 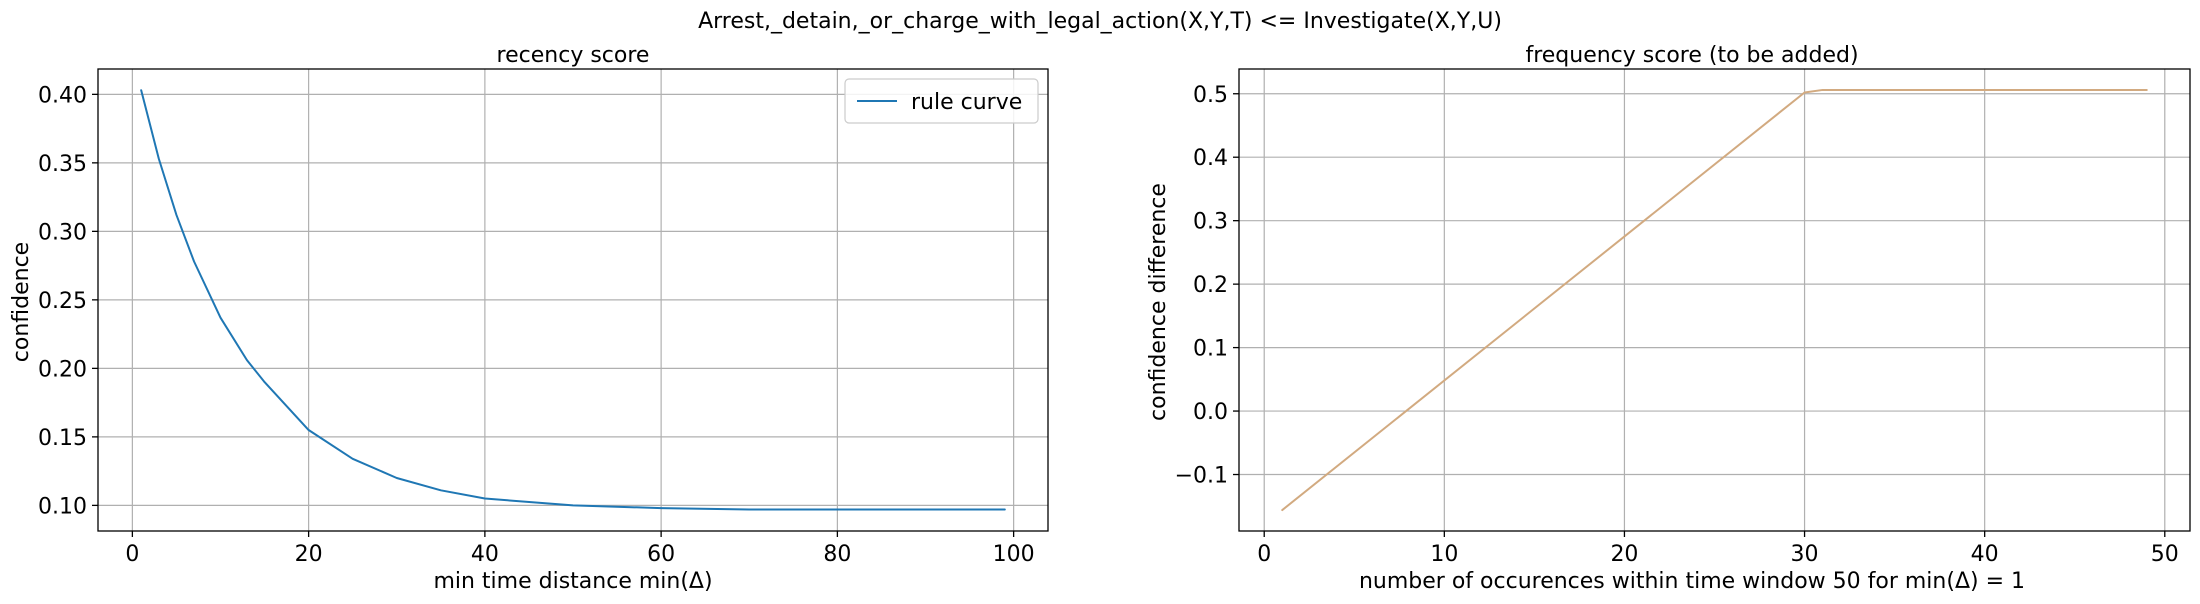 I want to click on frequency-xtick-label: 20, so click(x=1624, y=554).